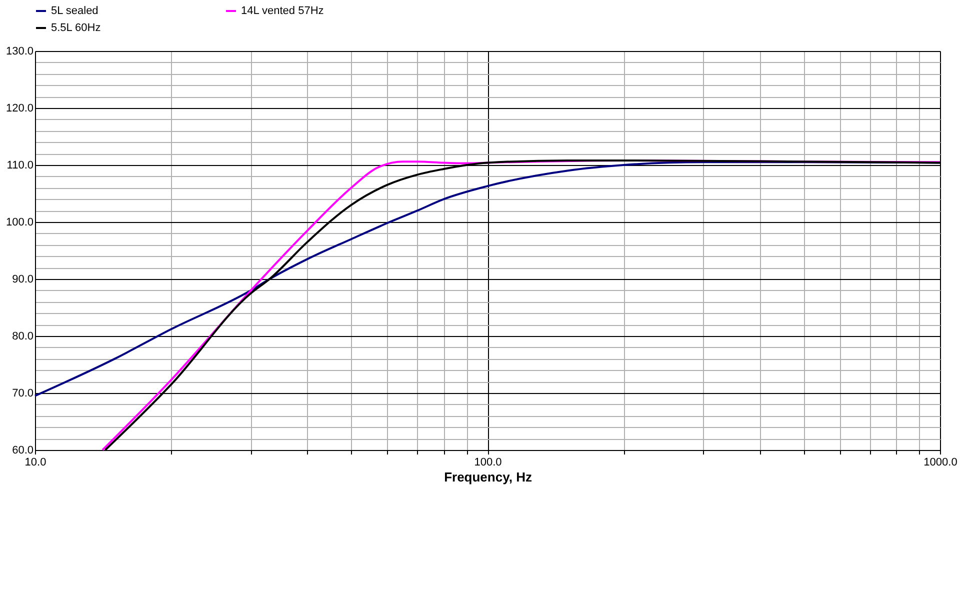 The width and height of the screenshot is (973, 599). I want to click on x-tick-label: 1000.0, so click(941, 462).